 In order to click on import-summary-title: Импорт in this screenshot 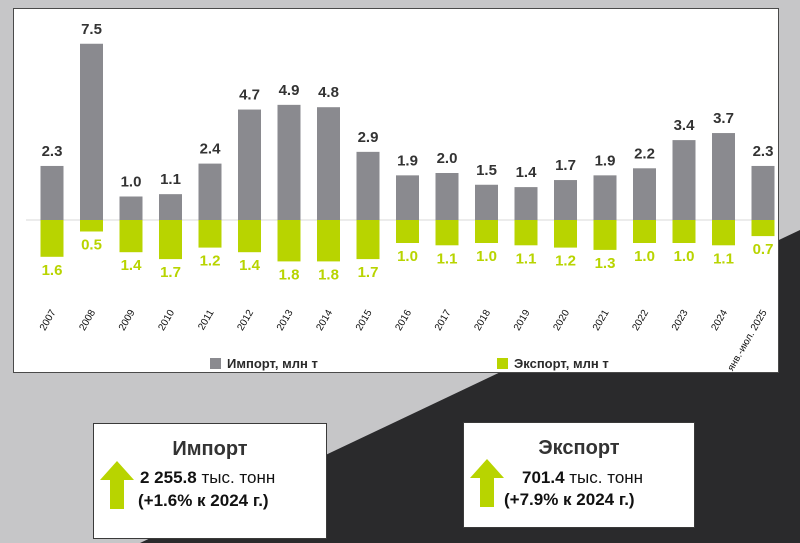, I will do `click(210, 449)`.